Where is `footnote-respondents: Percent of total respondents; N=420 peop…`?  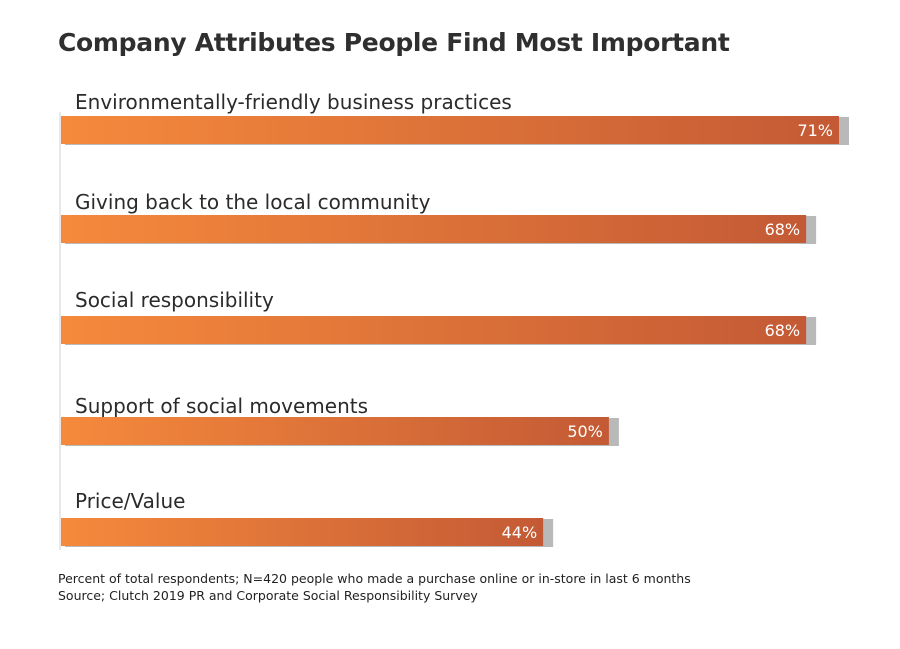 footnote-respondents: Percent of total respondents; N=420 peop… is located at coordinates (374, 578).